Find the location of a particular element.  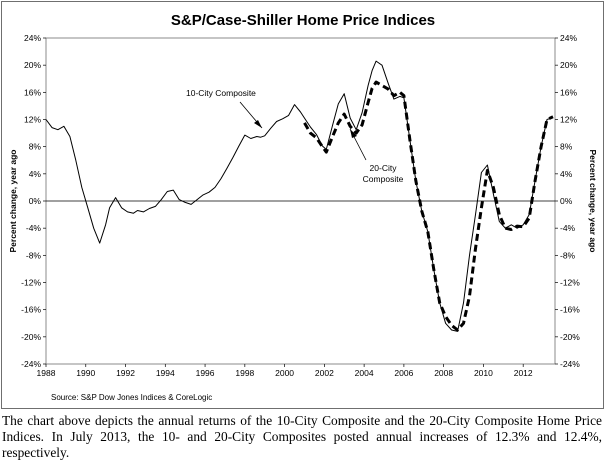

y-tick-label-right: 4% is located at coordinates (566, 174).